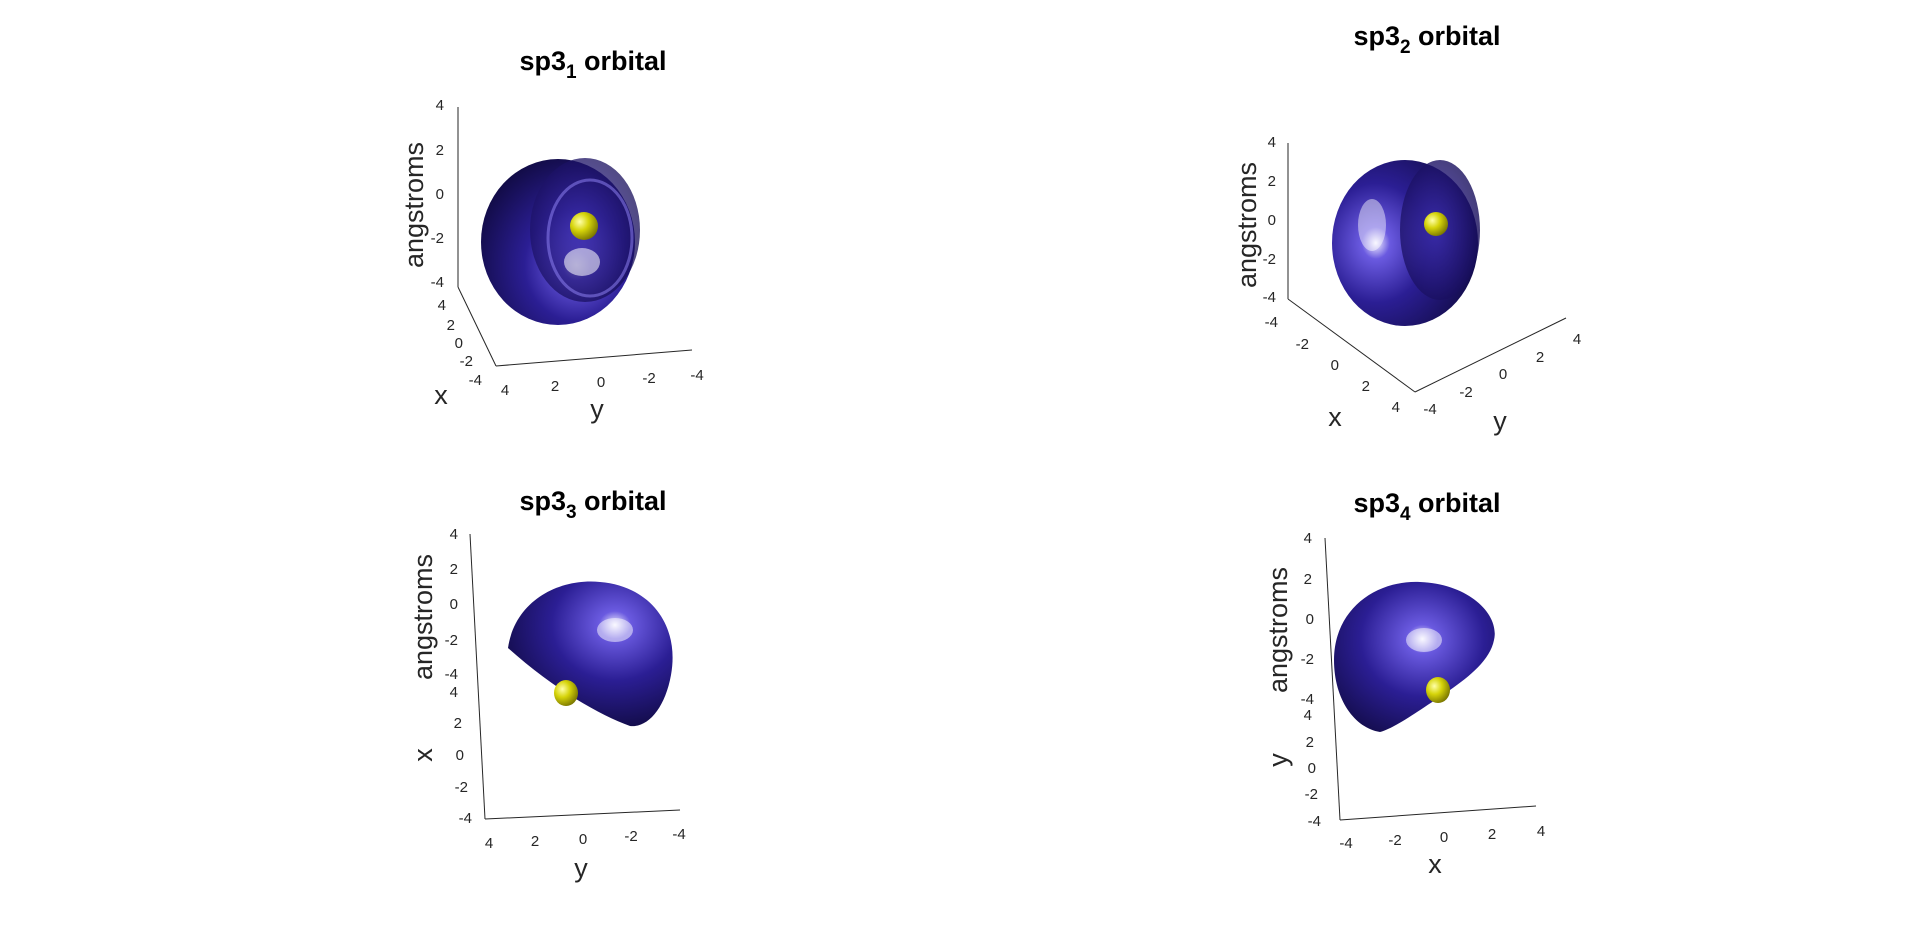 The image size is (1920, 936). I want to click on panel-title: sp32 orbital, so click(1426, 39).